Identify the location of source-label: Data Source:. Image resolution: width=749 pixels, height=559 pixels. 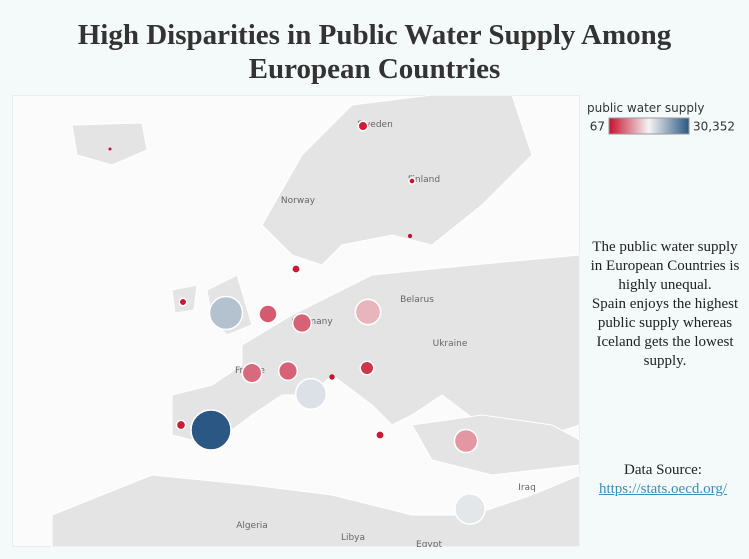
(663, 470).